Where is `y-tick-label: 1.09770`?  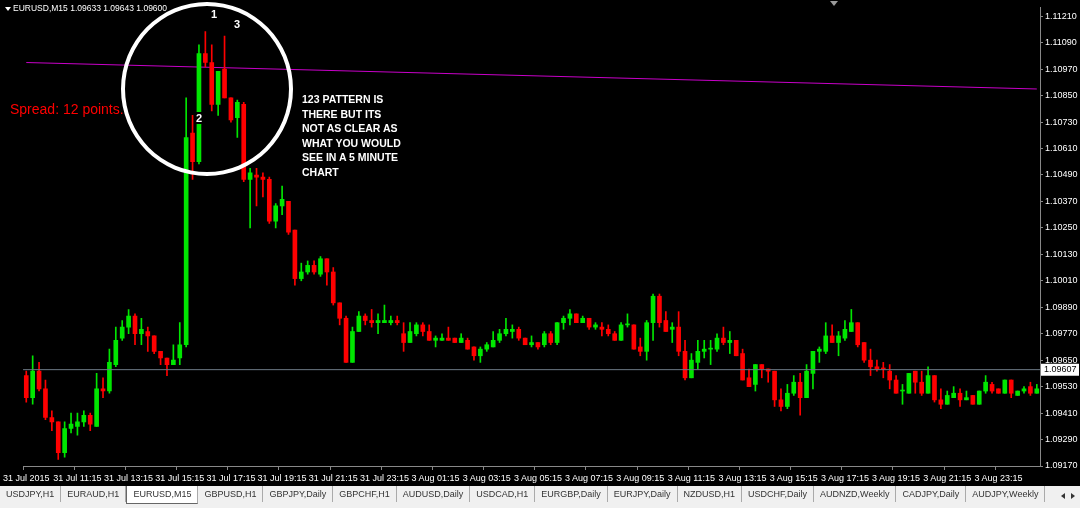 y-tick-label: 1.09770 is located at coordinates (1061, 333).